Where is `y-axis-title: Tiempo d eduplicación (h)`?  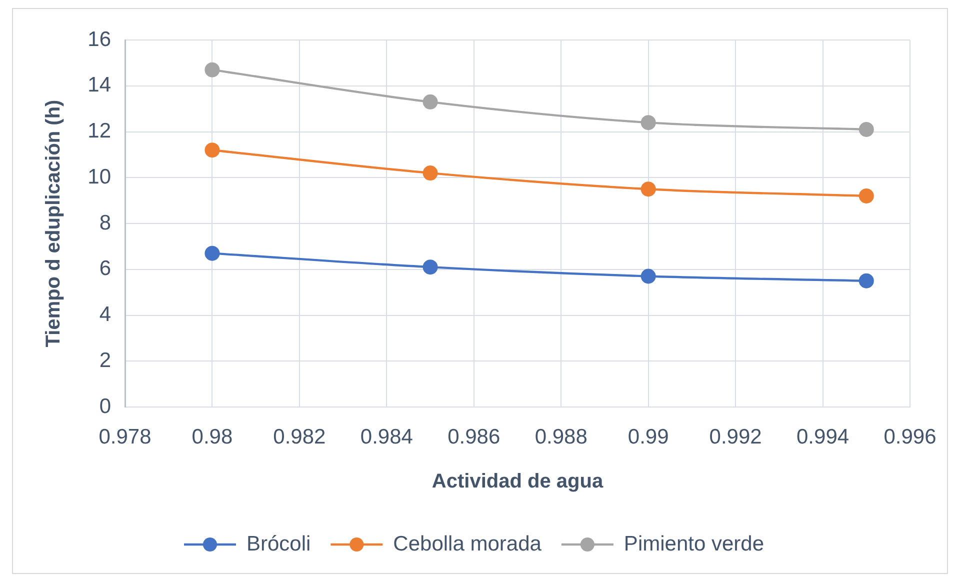 y-axis-title: Tiempo d eduplicación (h) is located at coordinates (53, 224).